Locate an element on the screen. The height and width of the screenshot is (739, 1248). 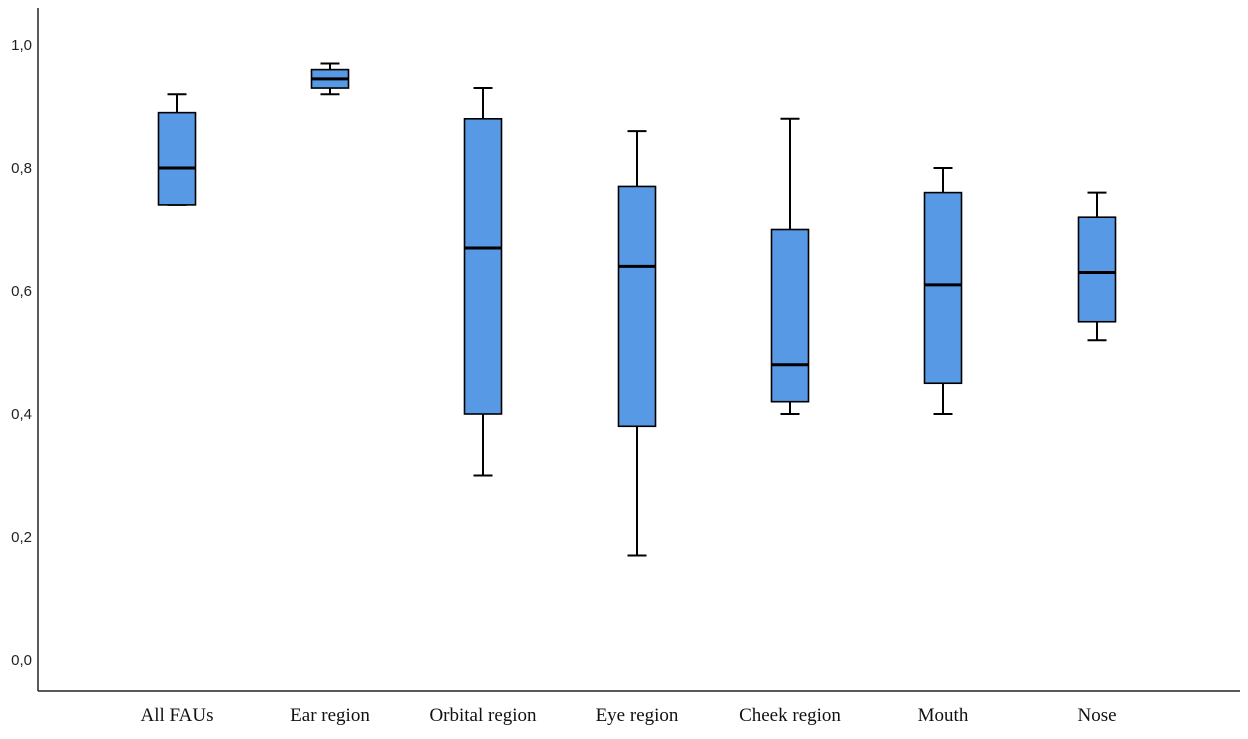
box-cheek-region is located at coordinates (790, 266).